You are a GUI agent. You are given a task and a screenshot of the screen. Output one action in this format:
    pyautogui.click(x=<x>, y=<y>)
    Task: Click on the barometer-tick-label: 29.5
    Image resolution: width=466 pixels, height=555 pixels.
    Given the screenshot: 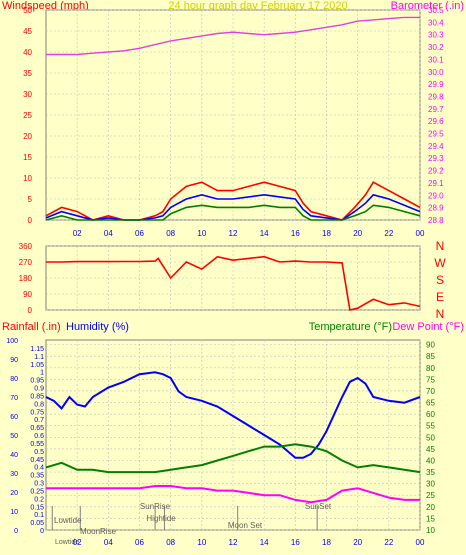 What is the action you would take?
    pyautogui.click(x=436, y=134)
    